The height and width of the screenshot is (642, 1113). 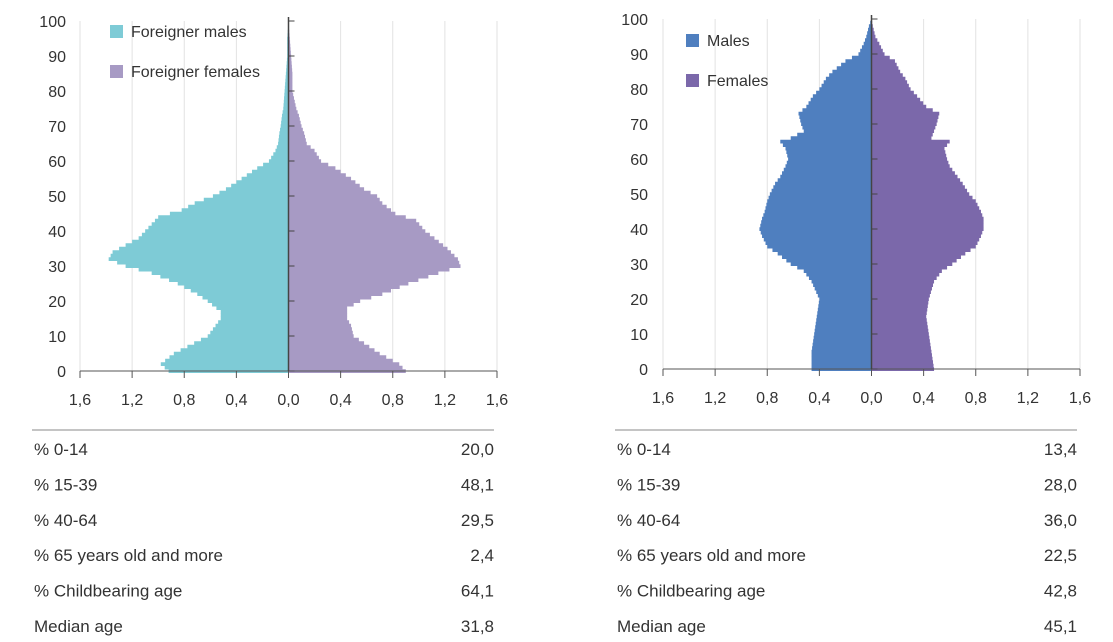 I want to click on legend-label: Foreigner males, so click(x=189, y=32).